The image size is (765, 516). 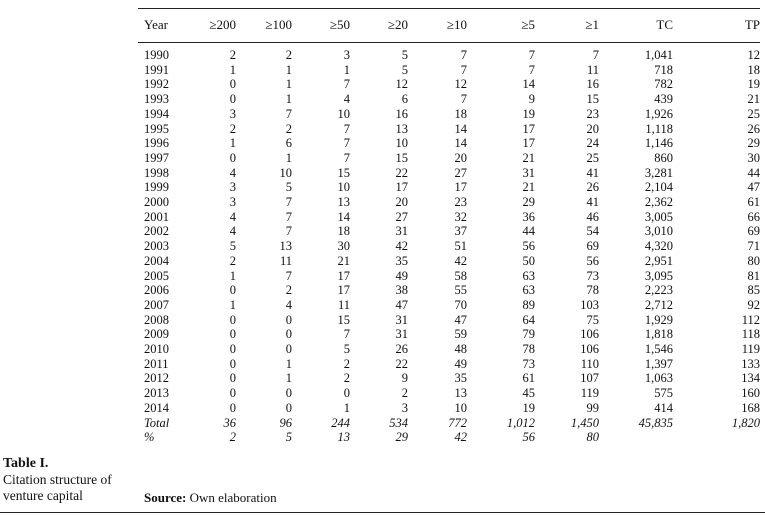 I want to click on value-cell: 27, so click(x=402, y=216).